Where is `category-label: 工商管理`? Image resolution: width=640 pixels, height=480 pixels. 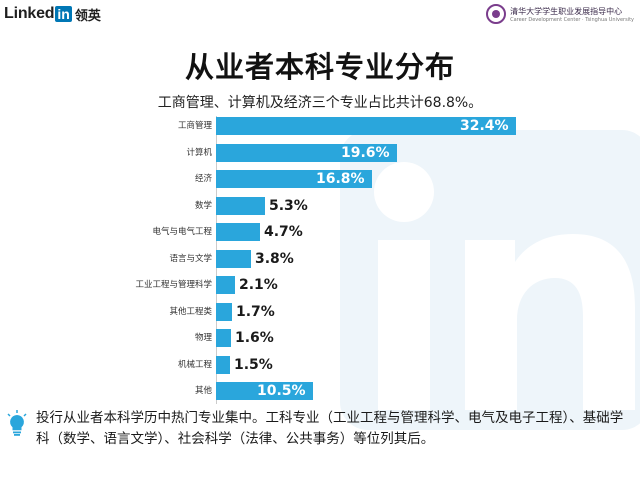 category-label: 工商管理 is located at coordinates (194, 126).